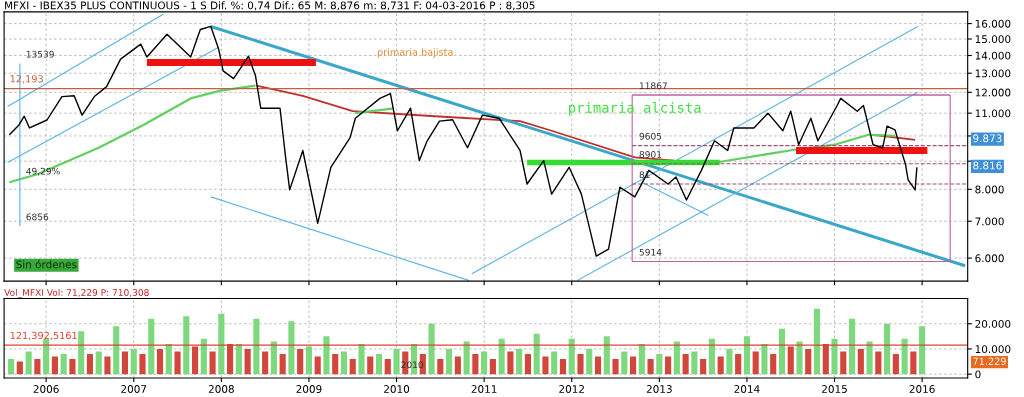 The height and width of the screenshot is (397, 1024). I want to click on x-tick-label: 2015, so click(834, 389).